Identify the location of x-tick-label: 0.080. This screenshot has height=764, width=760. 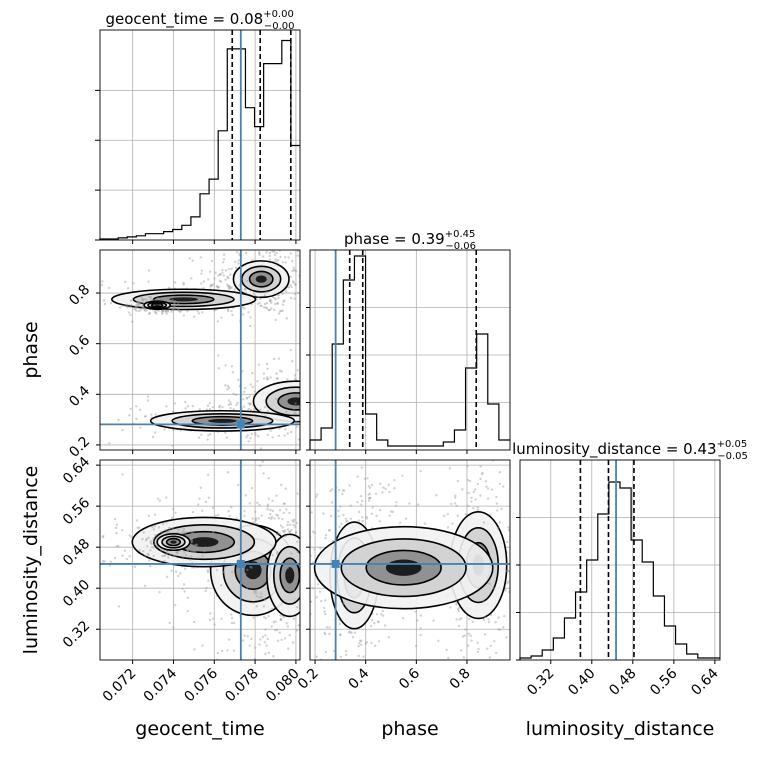
(283, 686).